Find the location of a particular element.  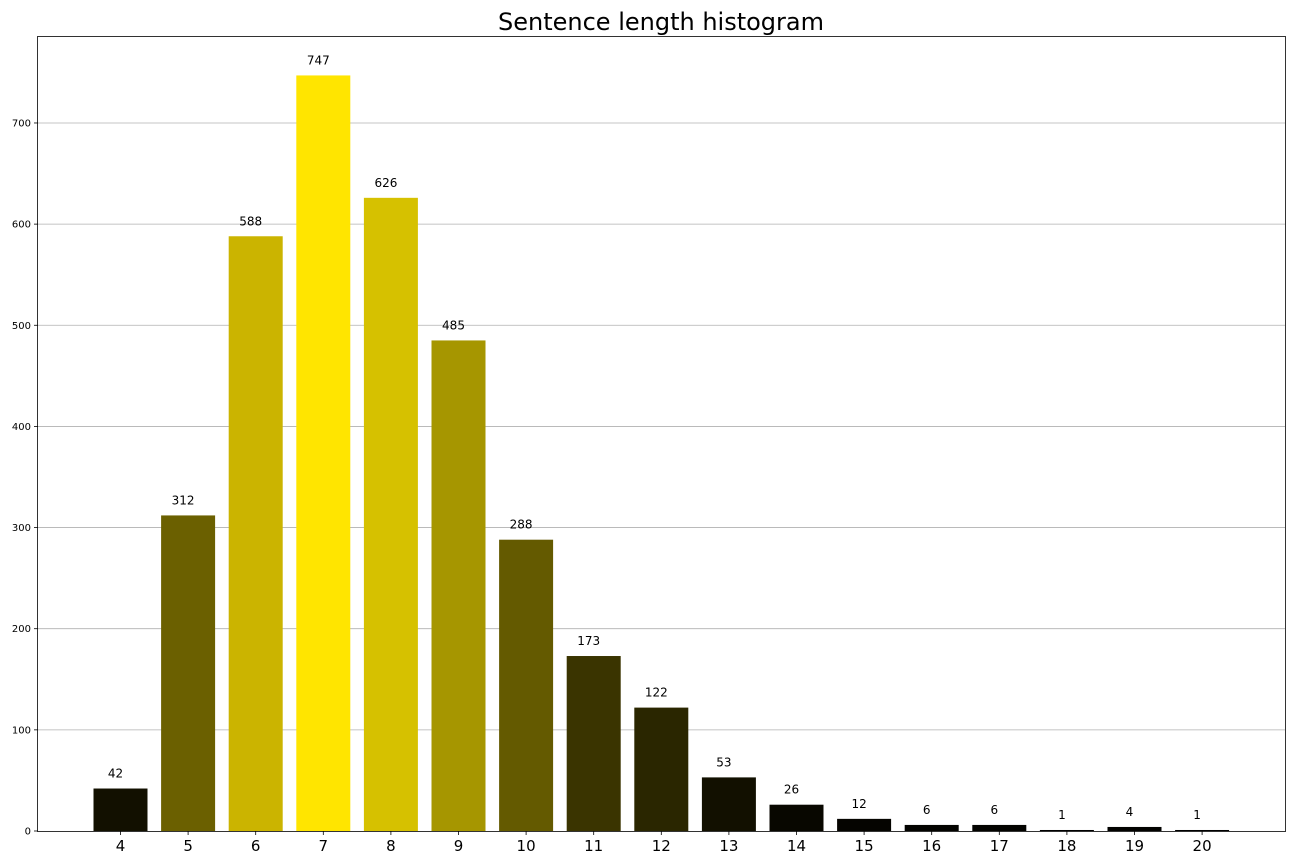

data-label: 288 is located at coordinates (521, 525).